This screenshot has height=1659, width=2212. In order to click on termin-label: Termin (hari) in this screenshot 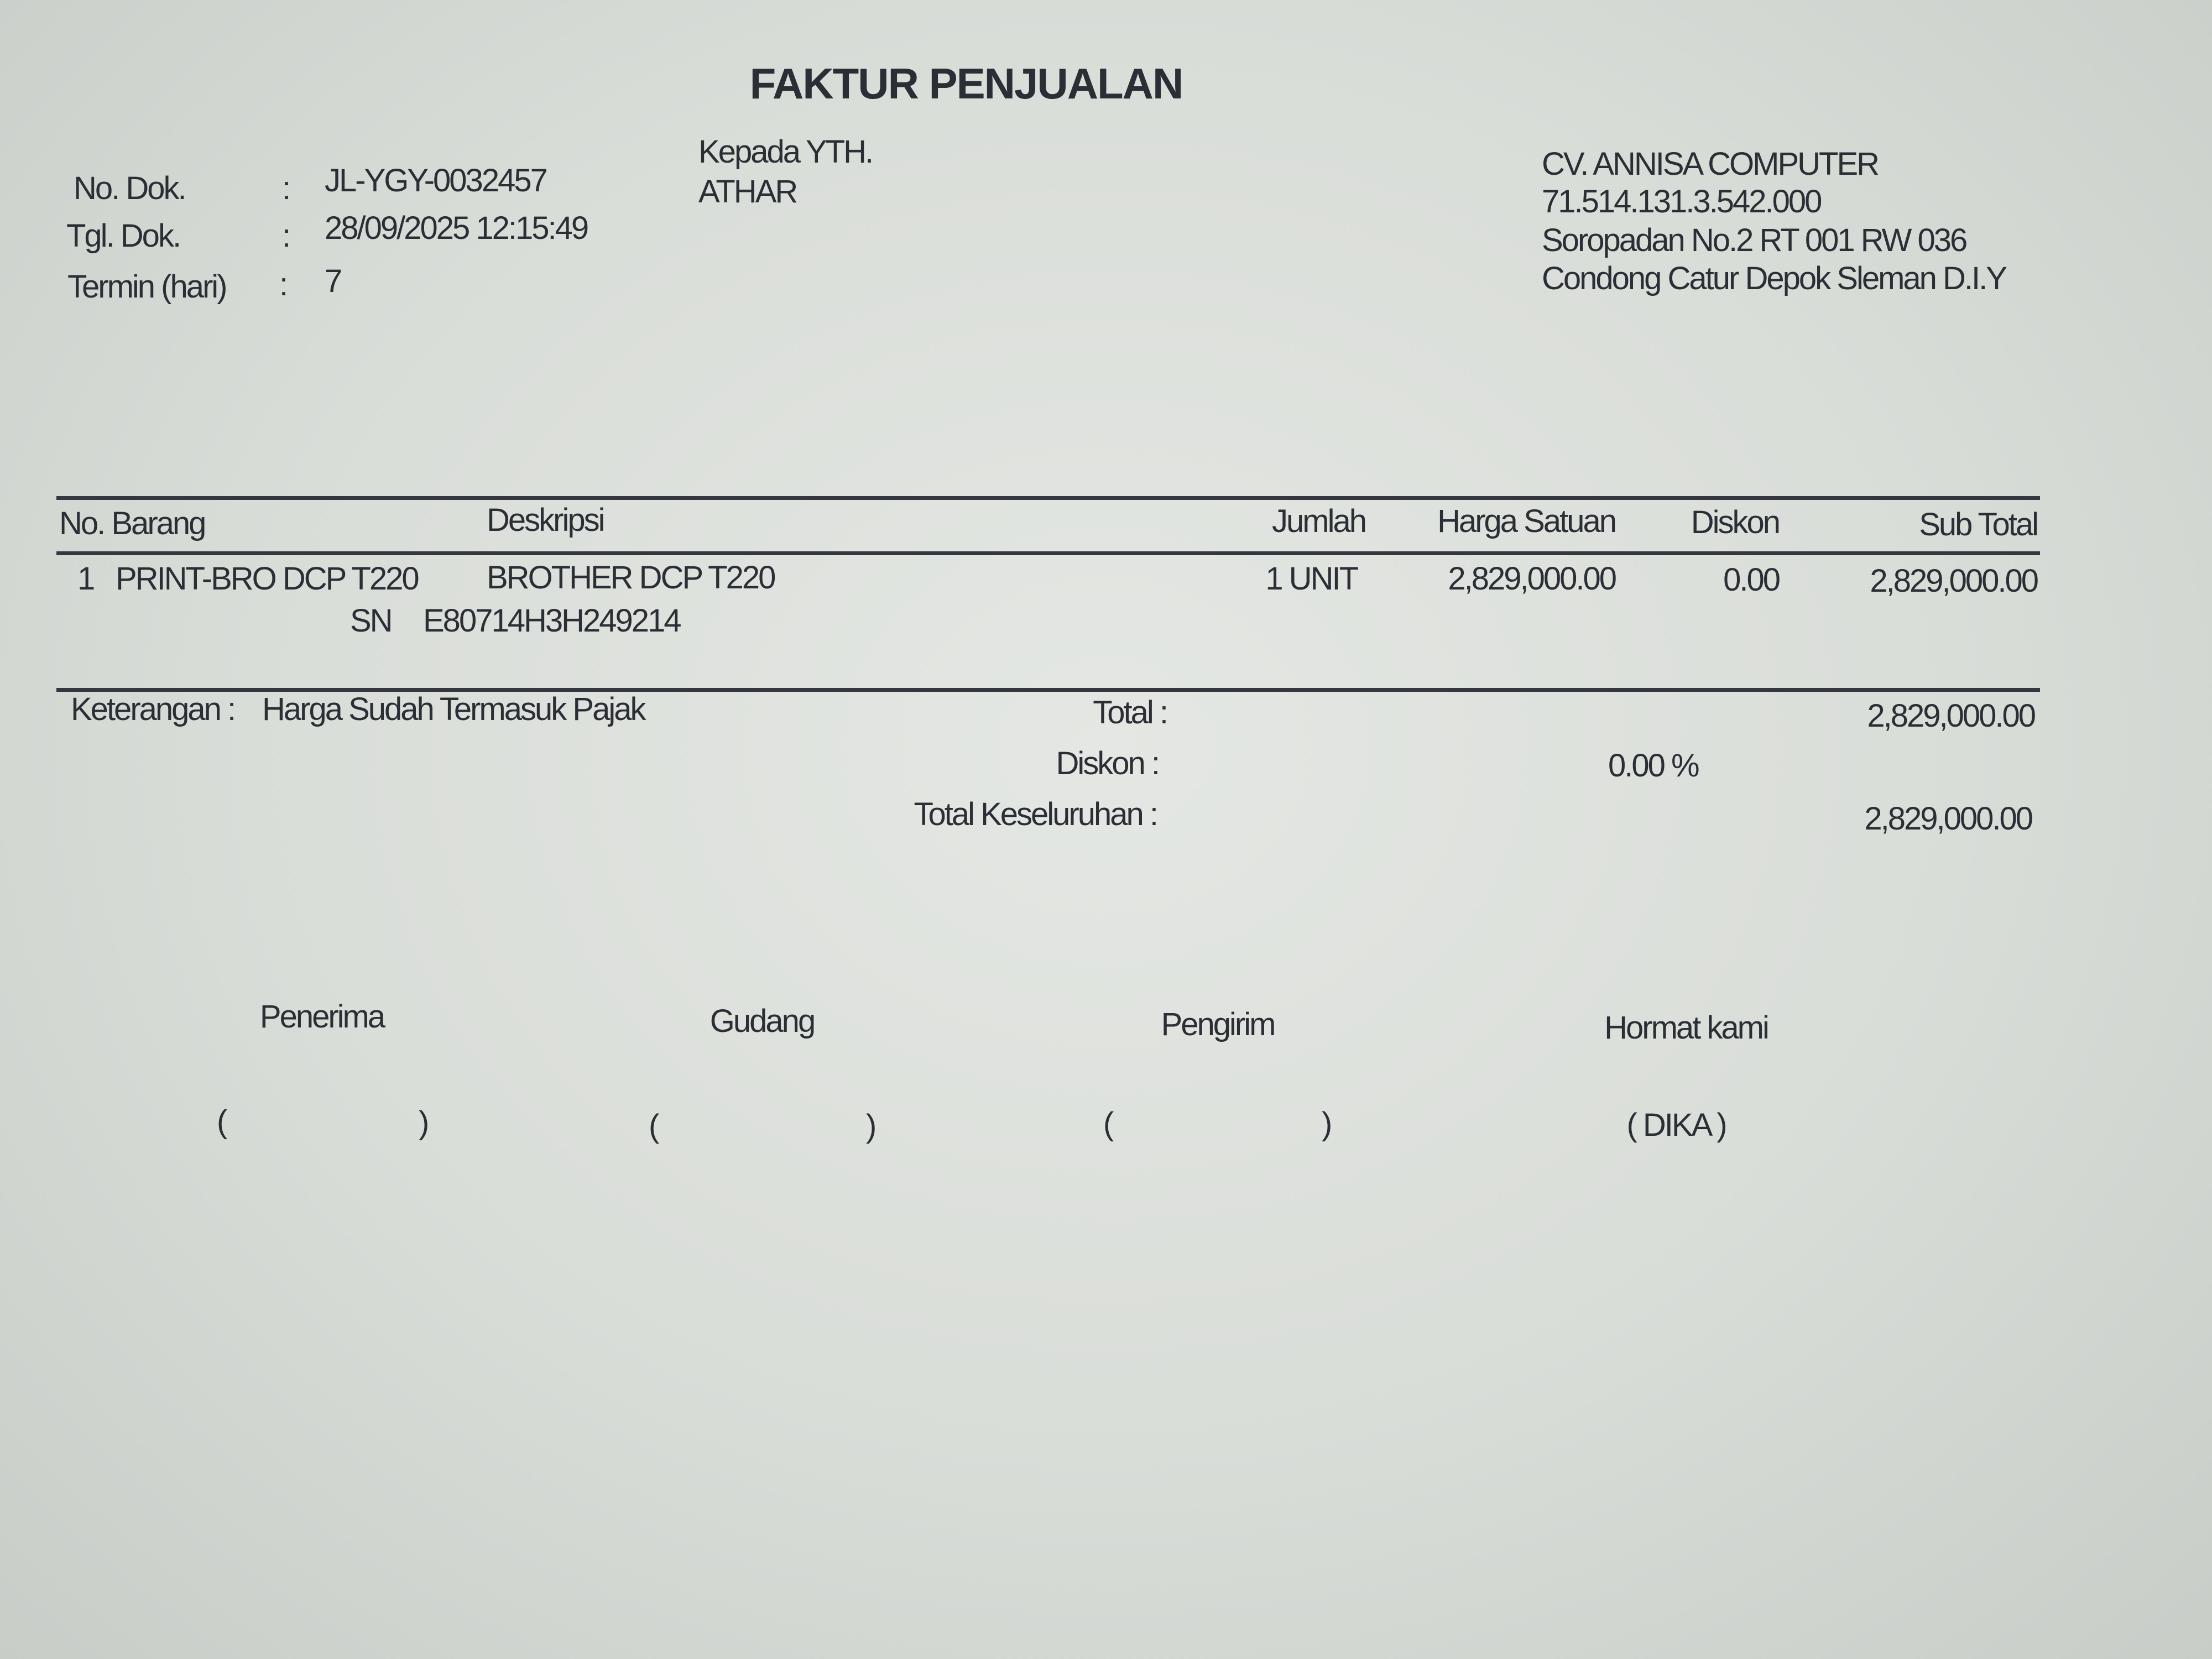, I will do `click(147, 287)`.